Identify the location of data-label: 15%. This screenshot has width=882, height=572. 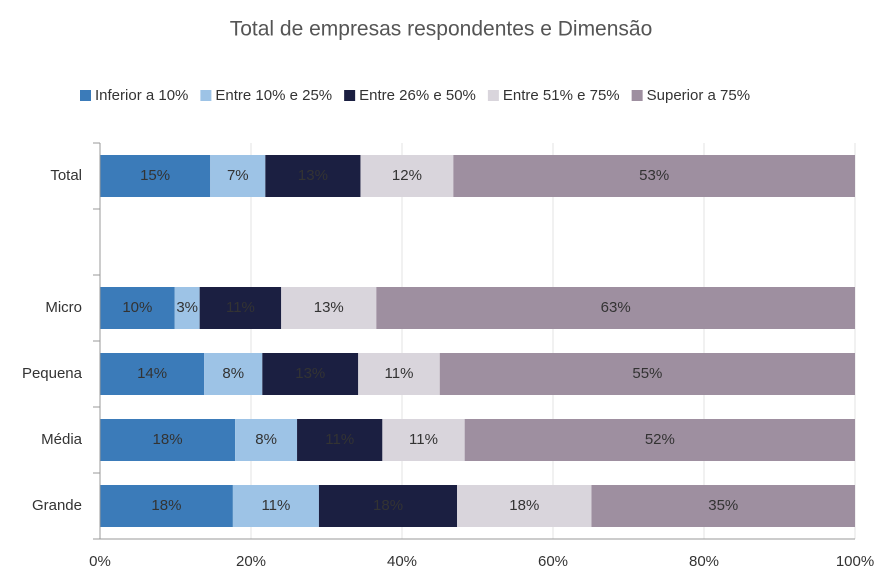
(155, 175).